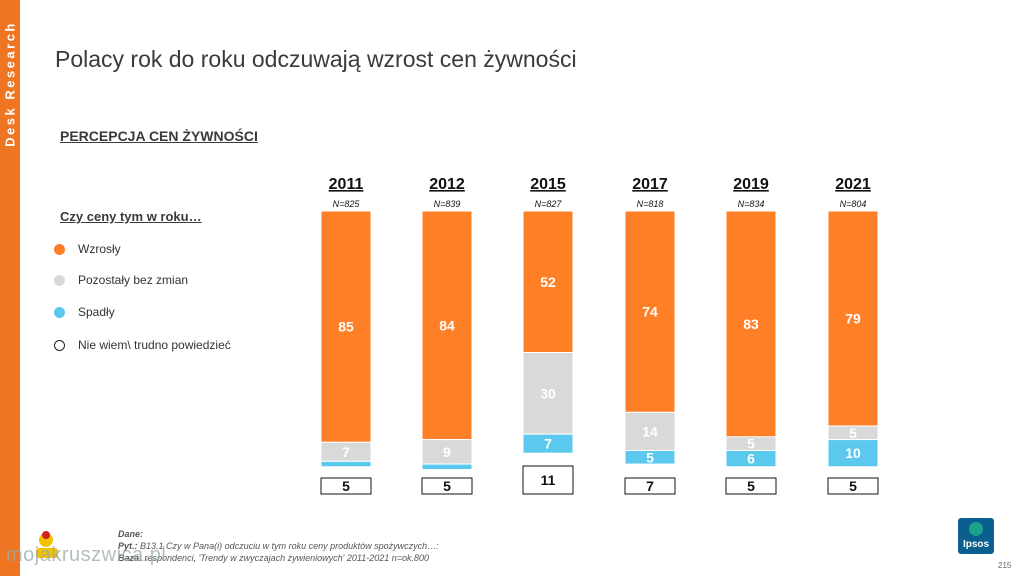 This screenshot has width=1024, height=576. Describe the element at coordinates (447, 204) in the screenshot. I see `sample-size-label: N=839` at that location.